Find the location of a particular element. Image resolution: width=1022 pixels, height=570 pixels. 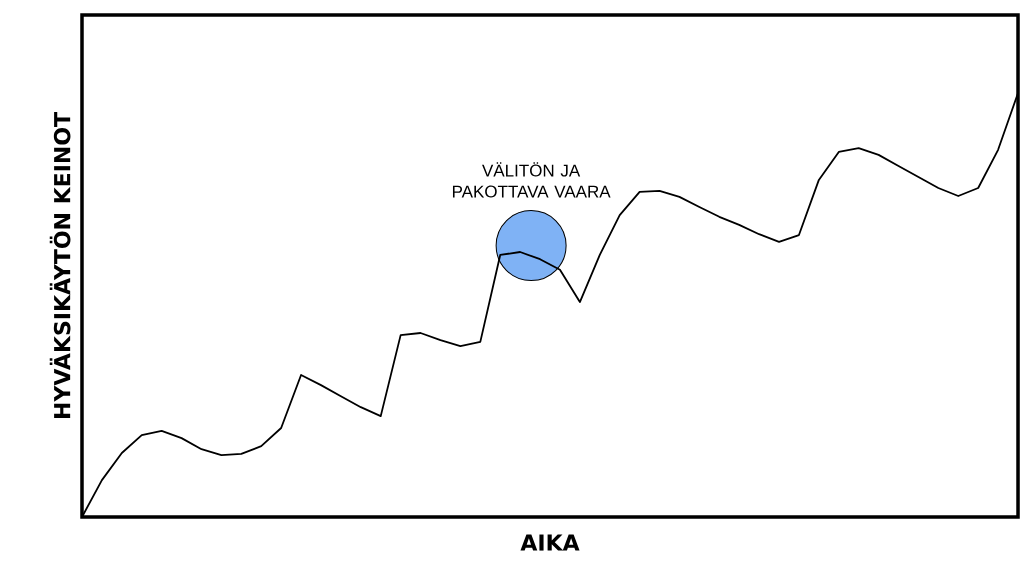

annotation: VÄLITÖN JA PAKOTTAVA VAARA is located at coordinates (531, 180).